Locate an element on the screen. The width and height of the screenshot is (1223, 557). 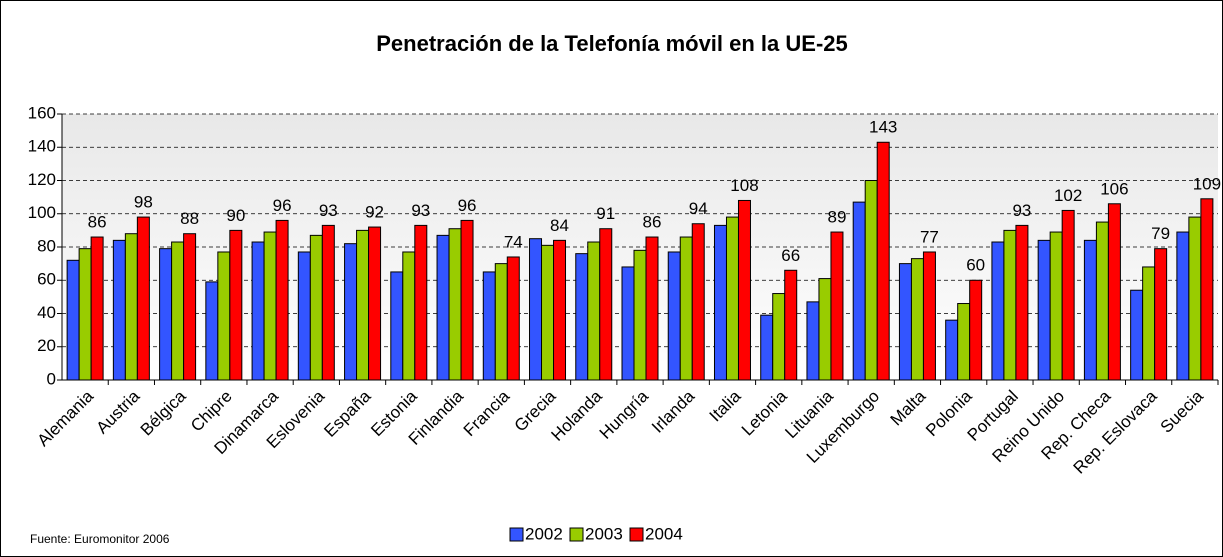
y-tick-label: 80 is located at coordinates (46, 245).